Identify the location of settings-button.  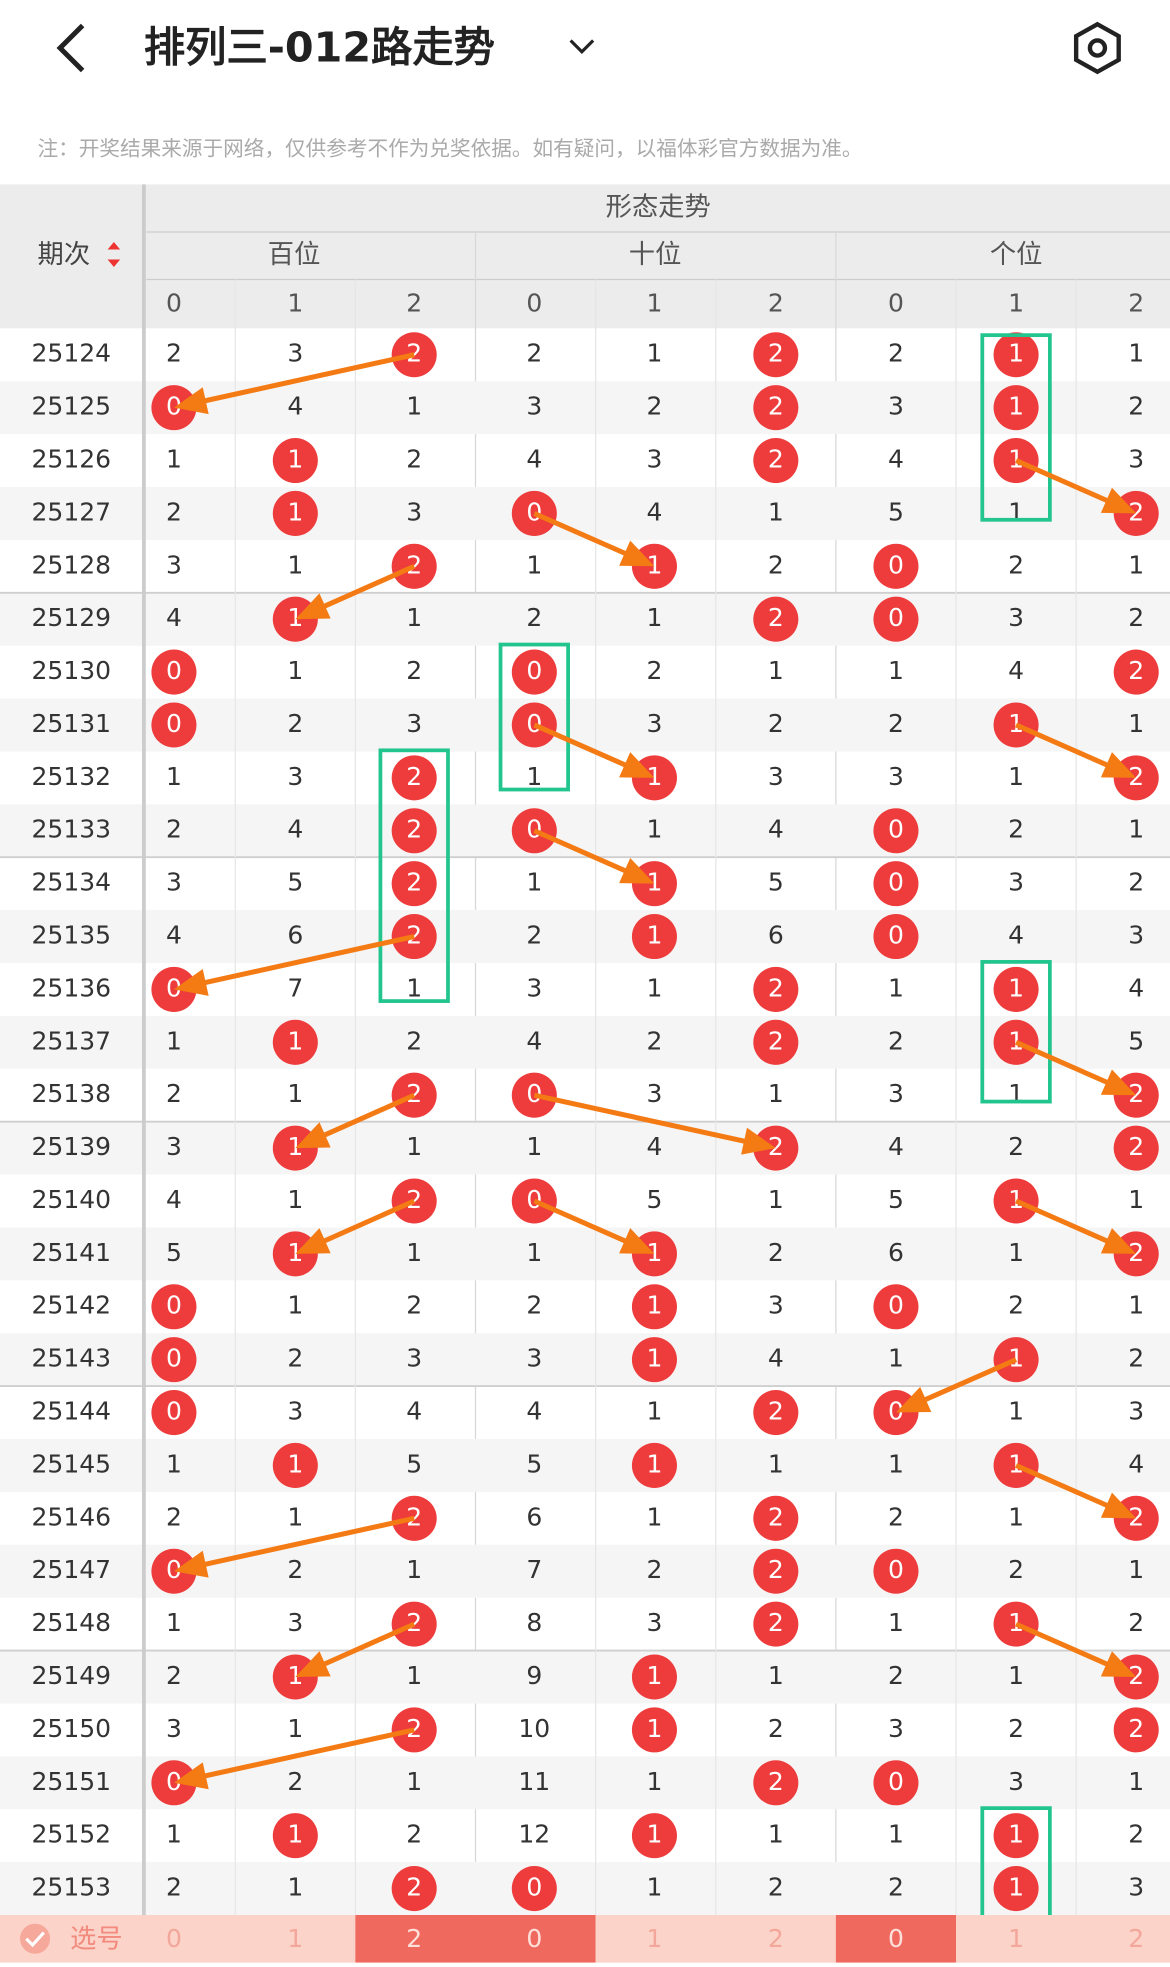
(1097, 48).